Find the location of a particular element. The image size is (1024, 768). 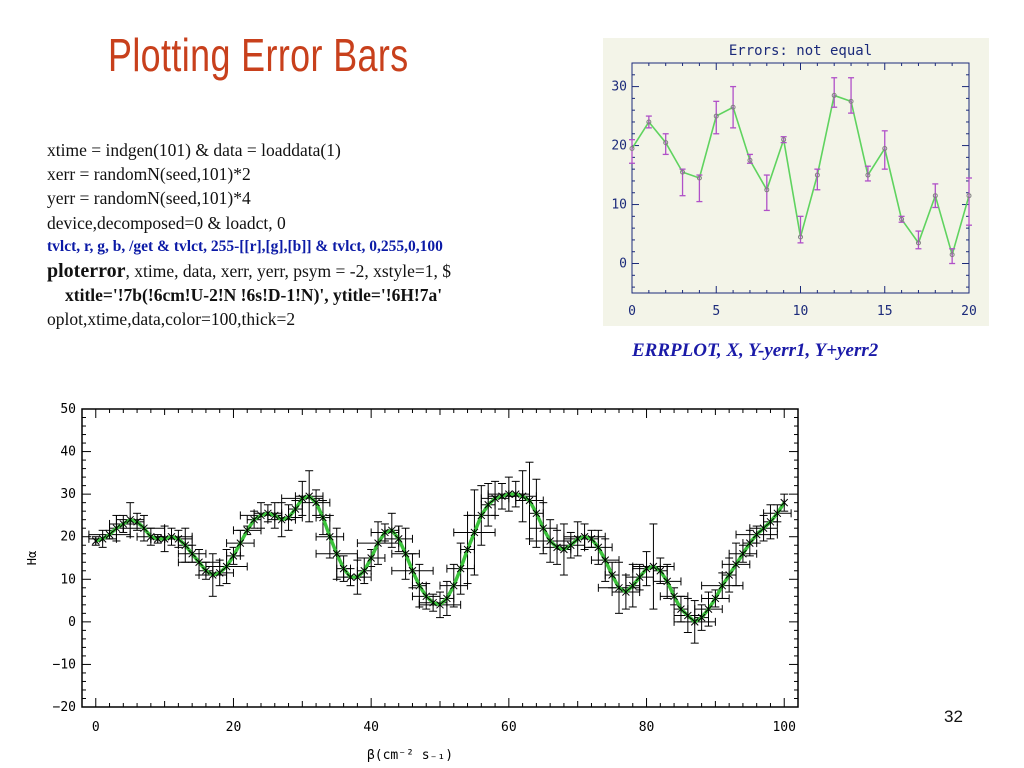

code-line-device: device,decomposed=0 & loadct, 0 is located at coordinates (166, 222).